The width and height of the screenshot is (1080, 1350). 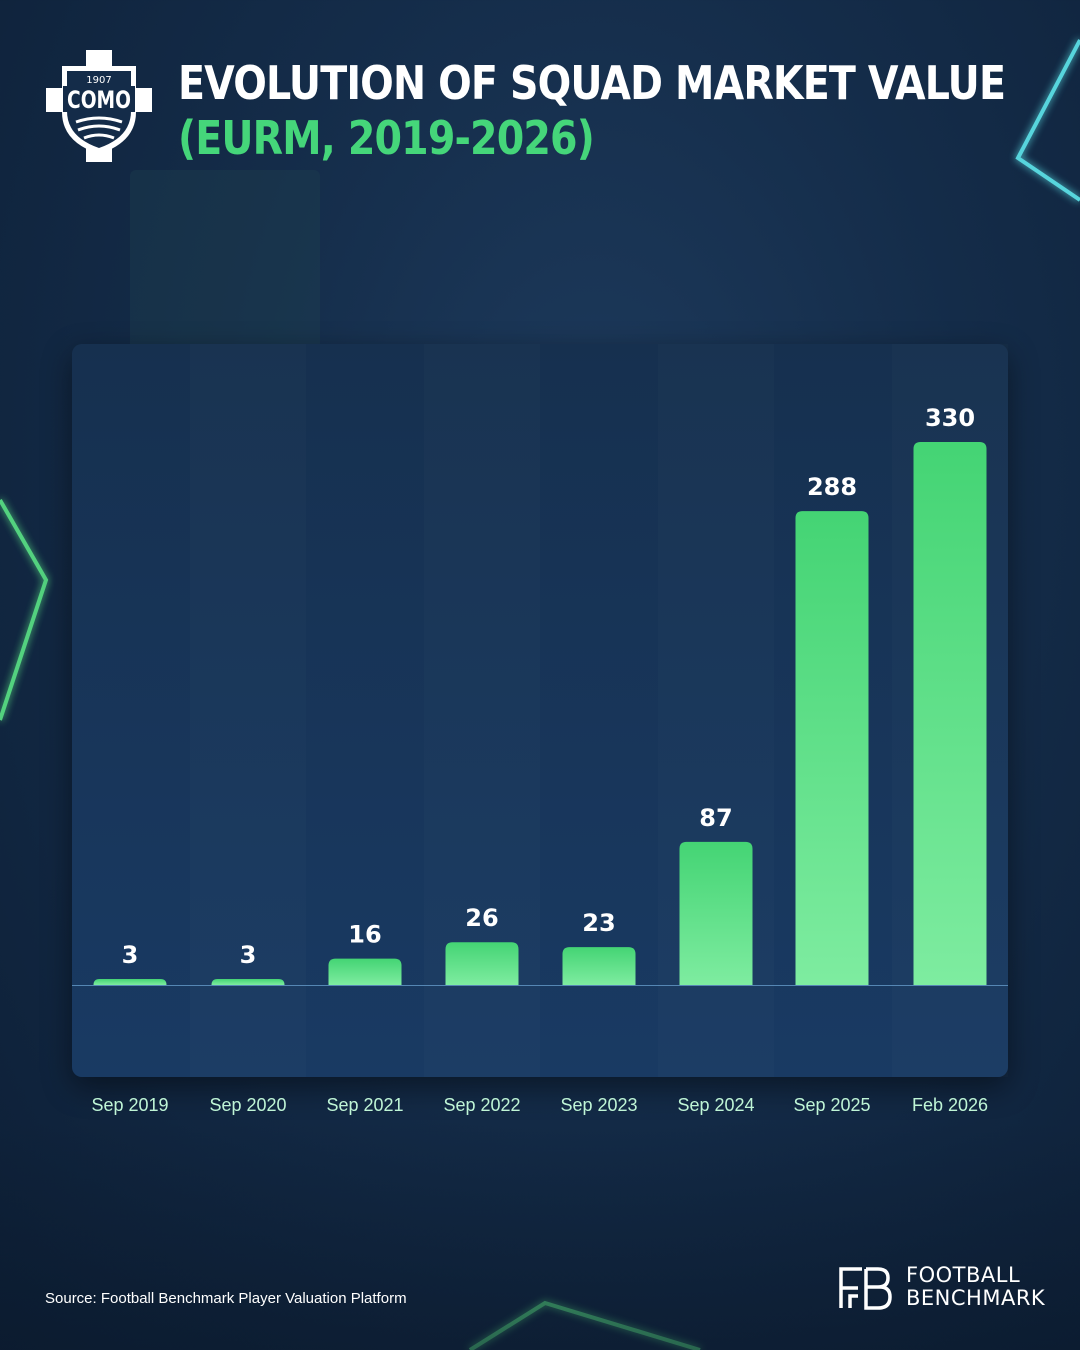 I want to click on crest-year: 1907, so click(x=98, y=80).